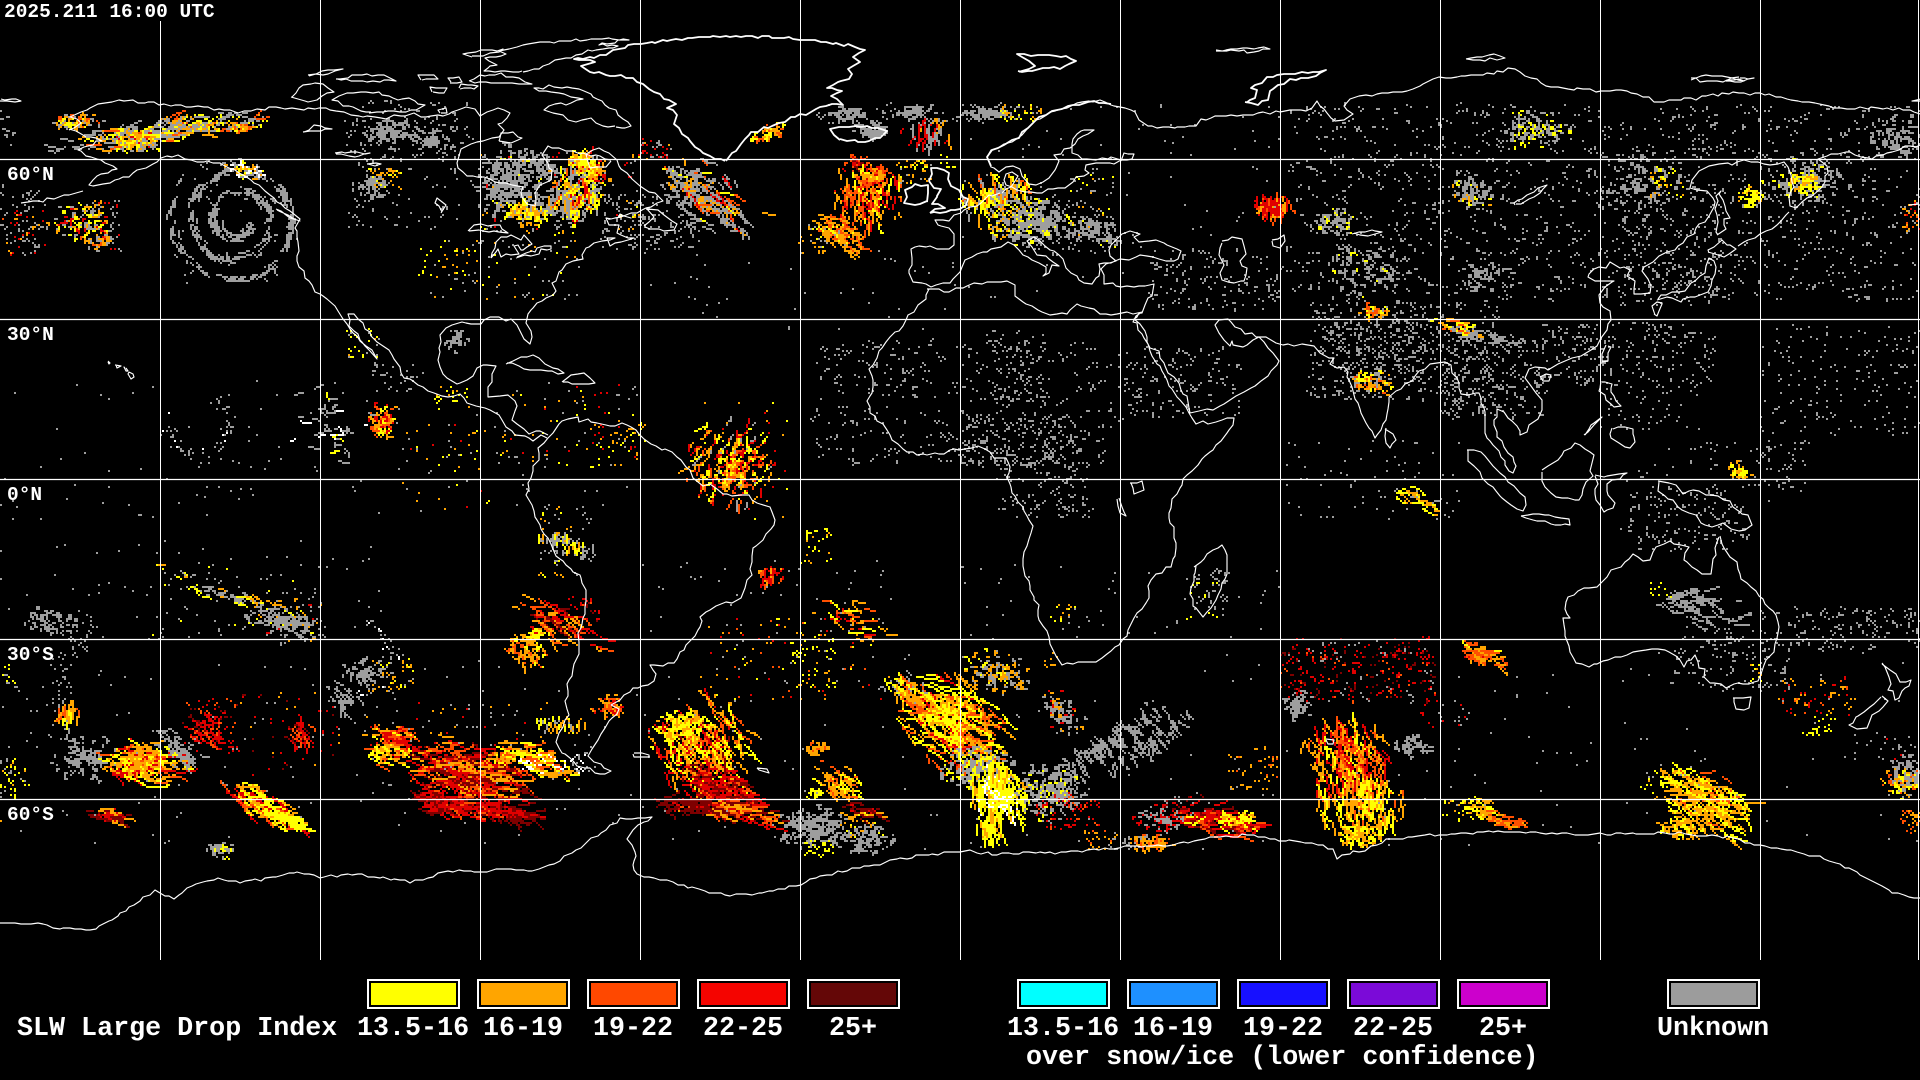 The image size is (1920, 1080). I want to click on svg-text: 30°N, so click(30, 335).